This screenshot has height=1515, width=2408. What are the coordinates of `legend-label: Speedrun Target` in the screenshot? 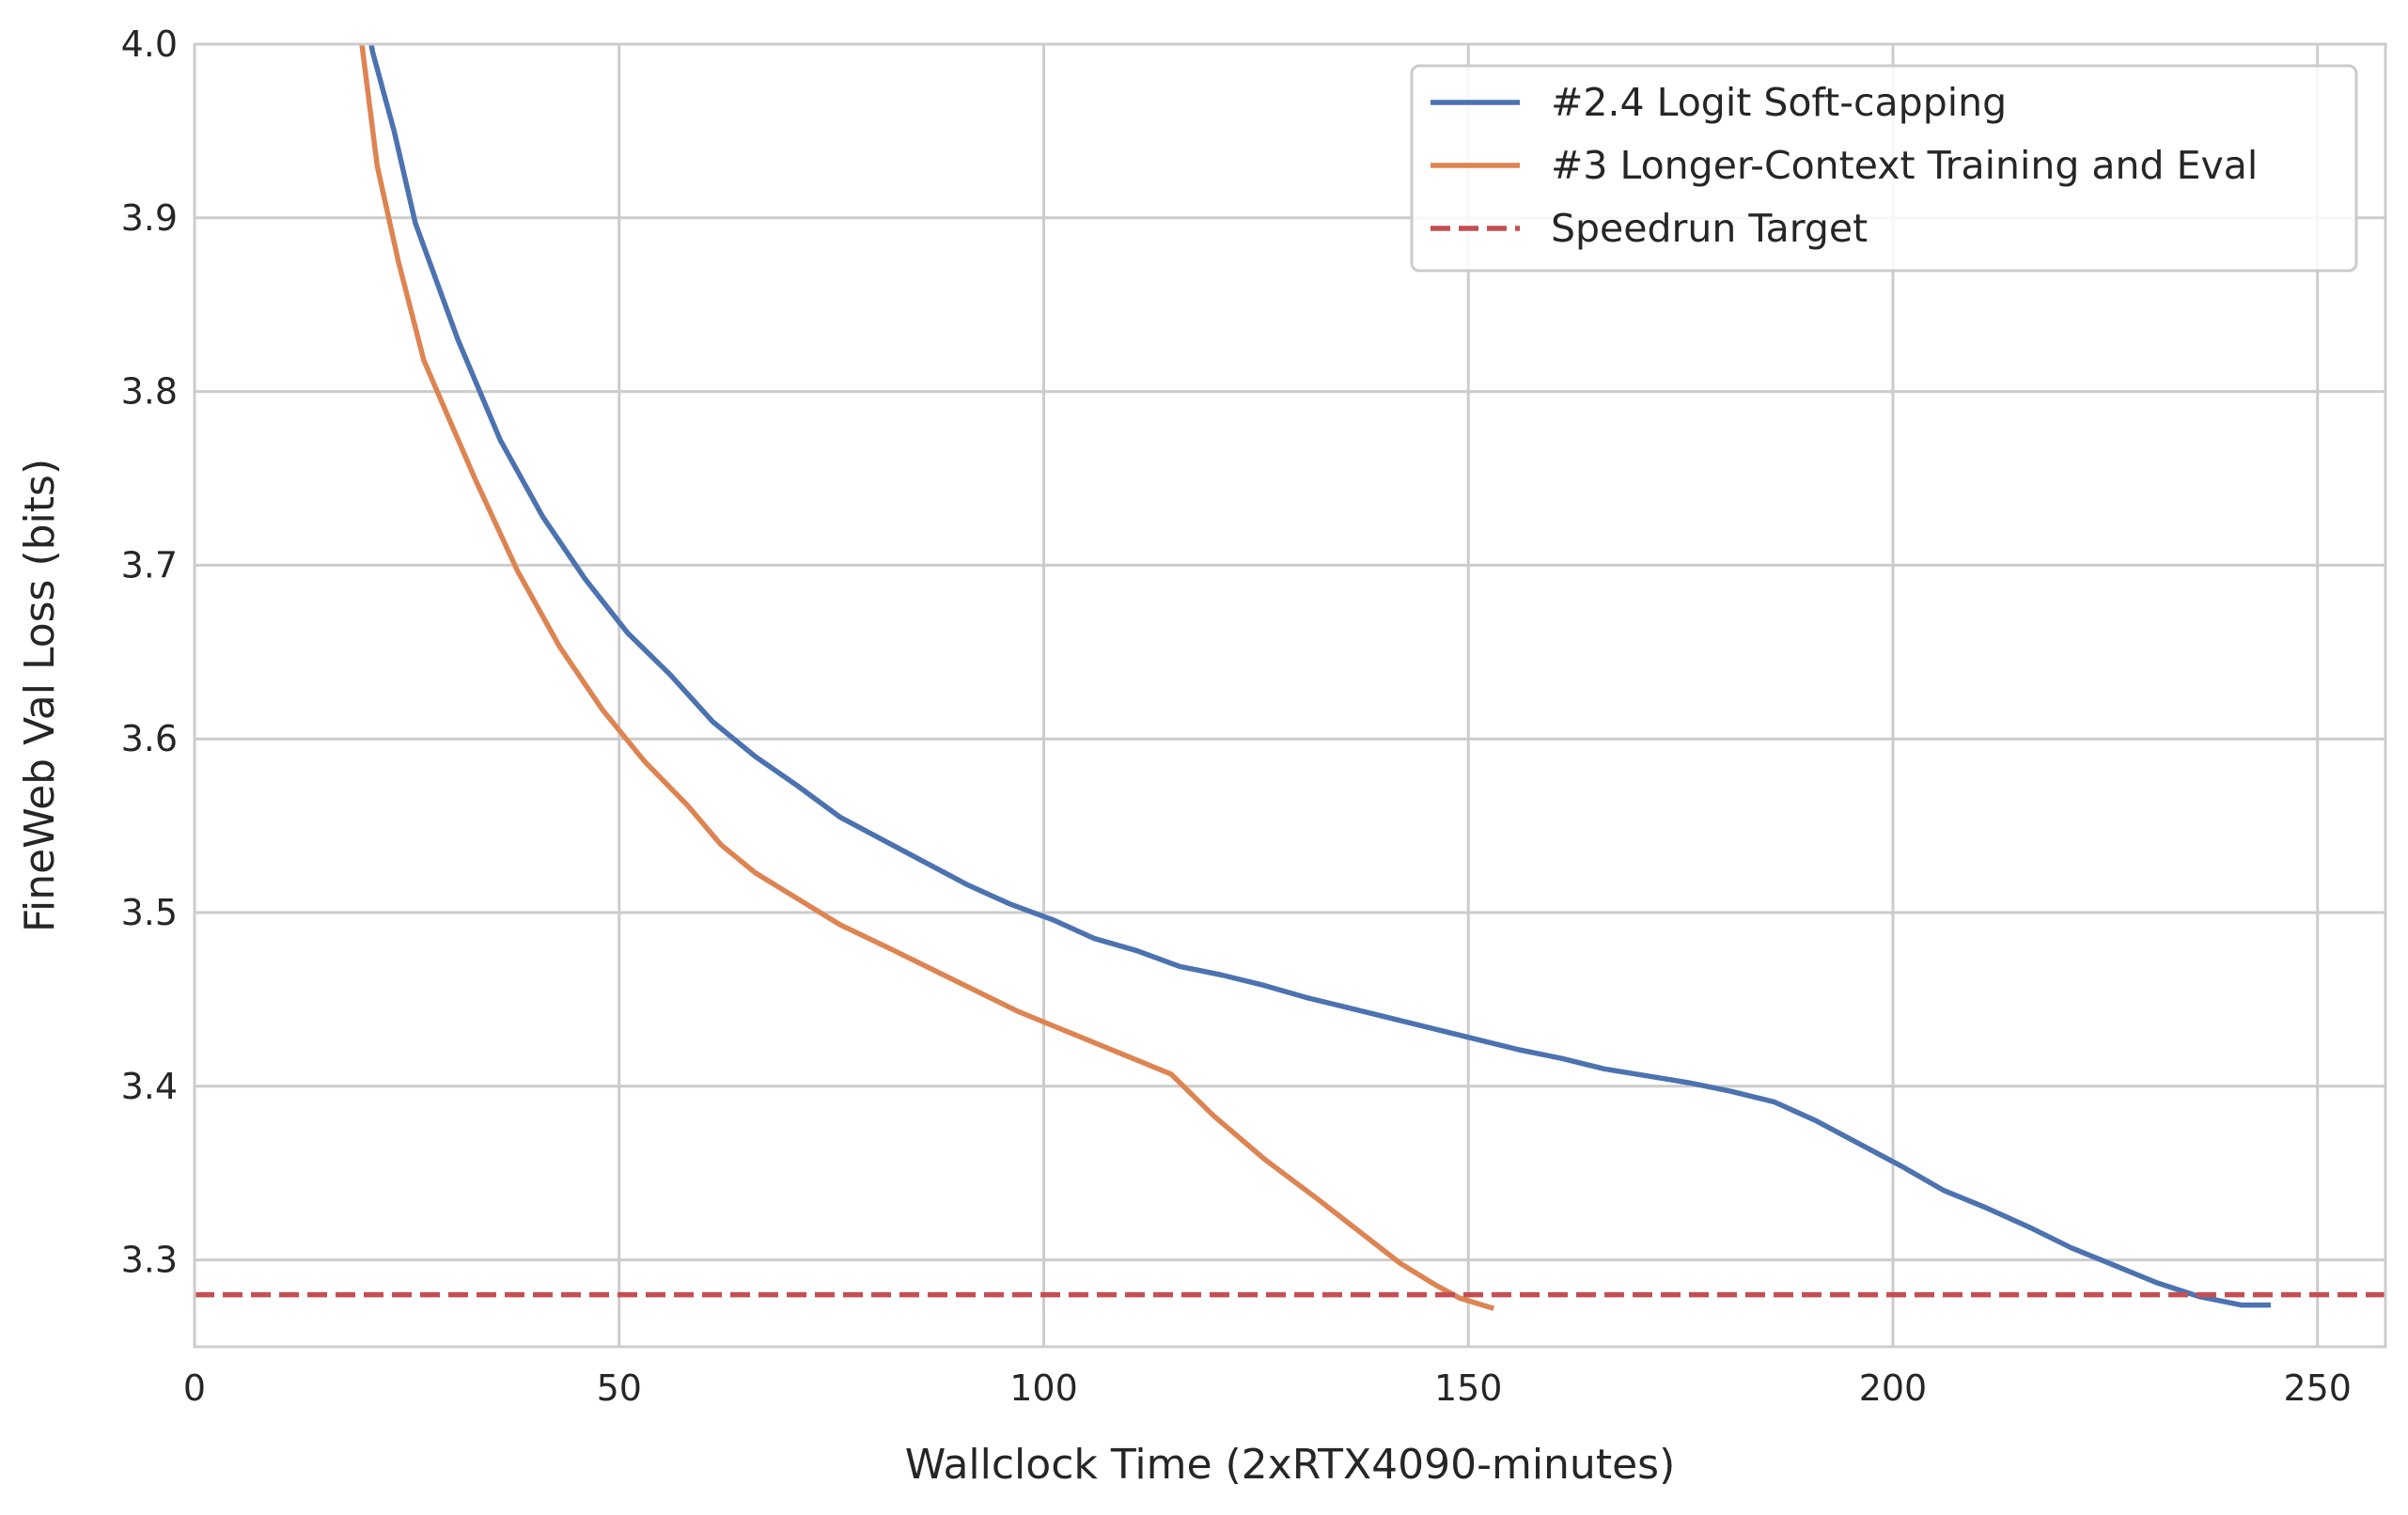 It's located at (1709, 228).